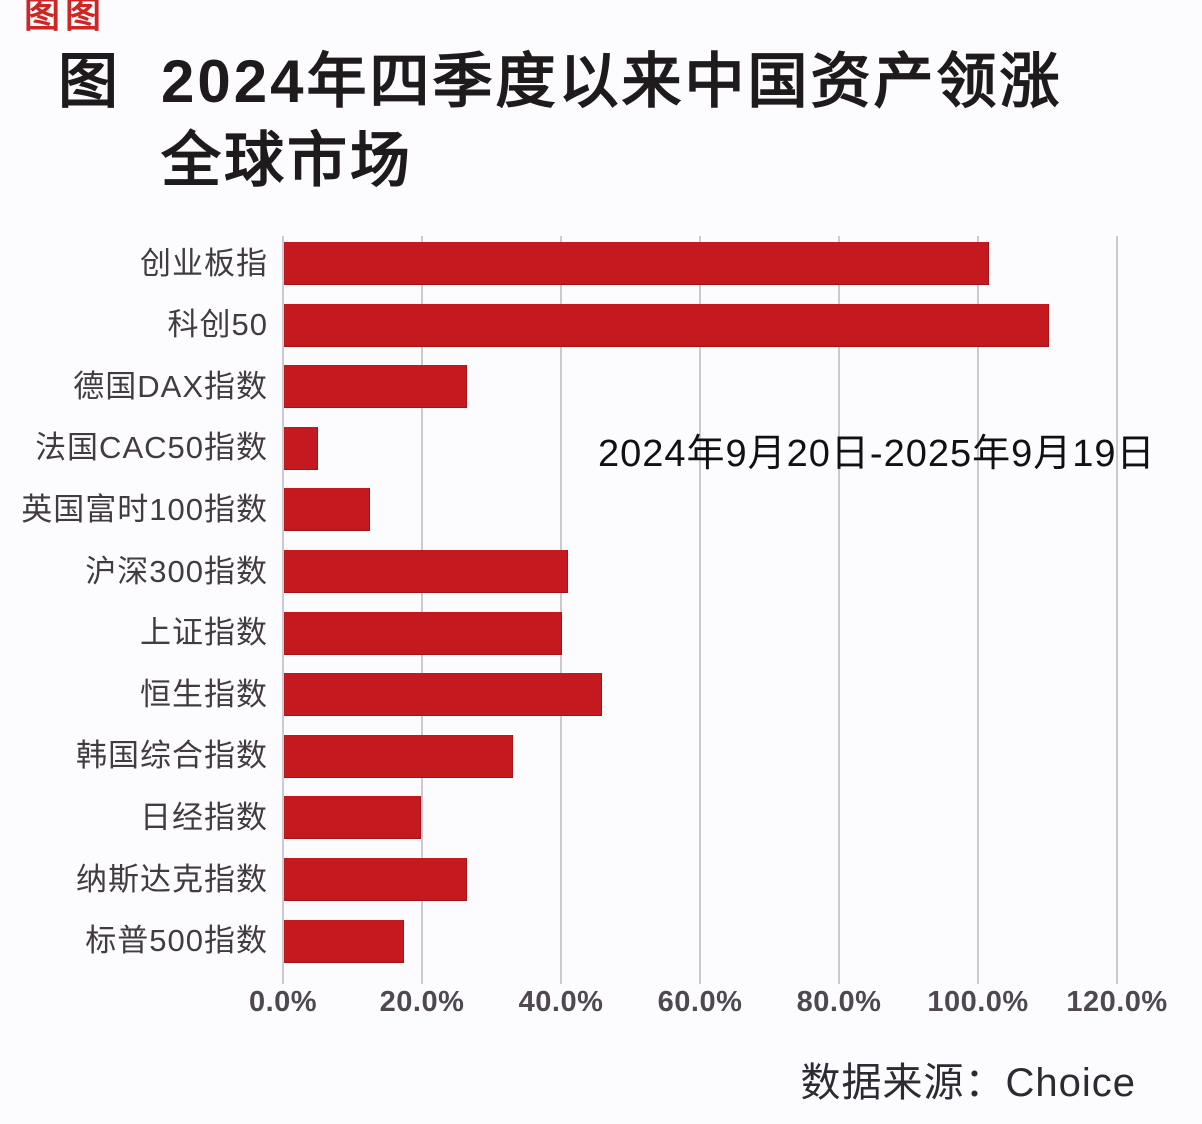 This screenshot has height=1124, width=1202. I want to click on chart-title: 图 2024年四季度以来中国资产领涨 全球市场, so click(560, 121).